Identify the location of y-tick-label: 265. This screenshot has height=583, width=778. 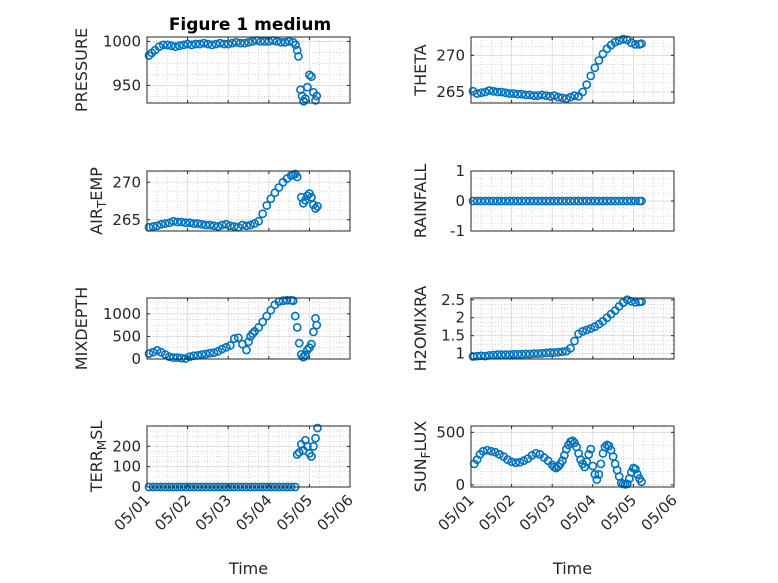
(126, 220).